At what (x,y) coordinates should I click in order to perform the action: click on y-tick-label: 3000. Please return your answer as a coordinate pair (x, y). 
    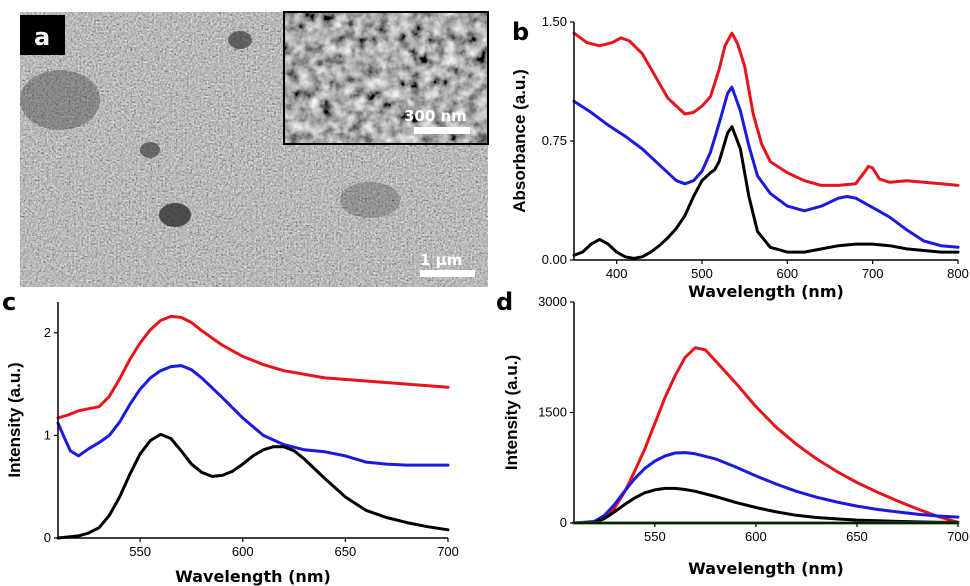
    Looking at the image, I should click on (552, 301).